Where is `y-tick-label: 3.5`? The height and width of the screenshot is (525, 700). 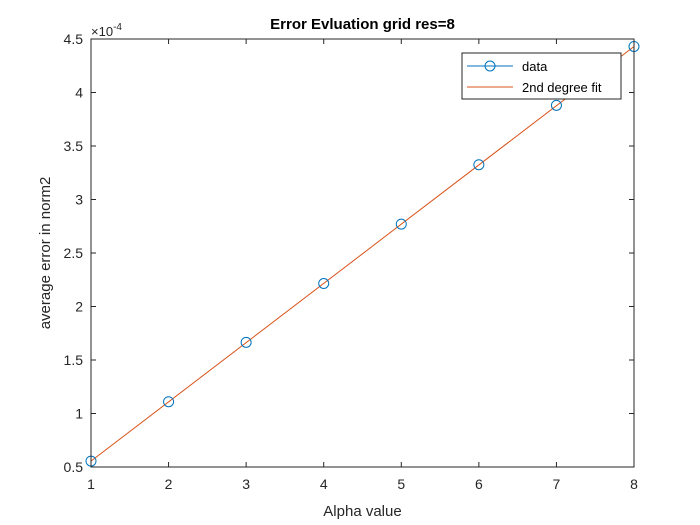
y-tick-label: 3.5 is located at coordinates (74, 146).